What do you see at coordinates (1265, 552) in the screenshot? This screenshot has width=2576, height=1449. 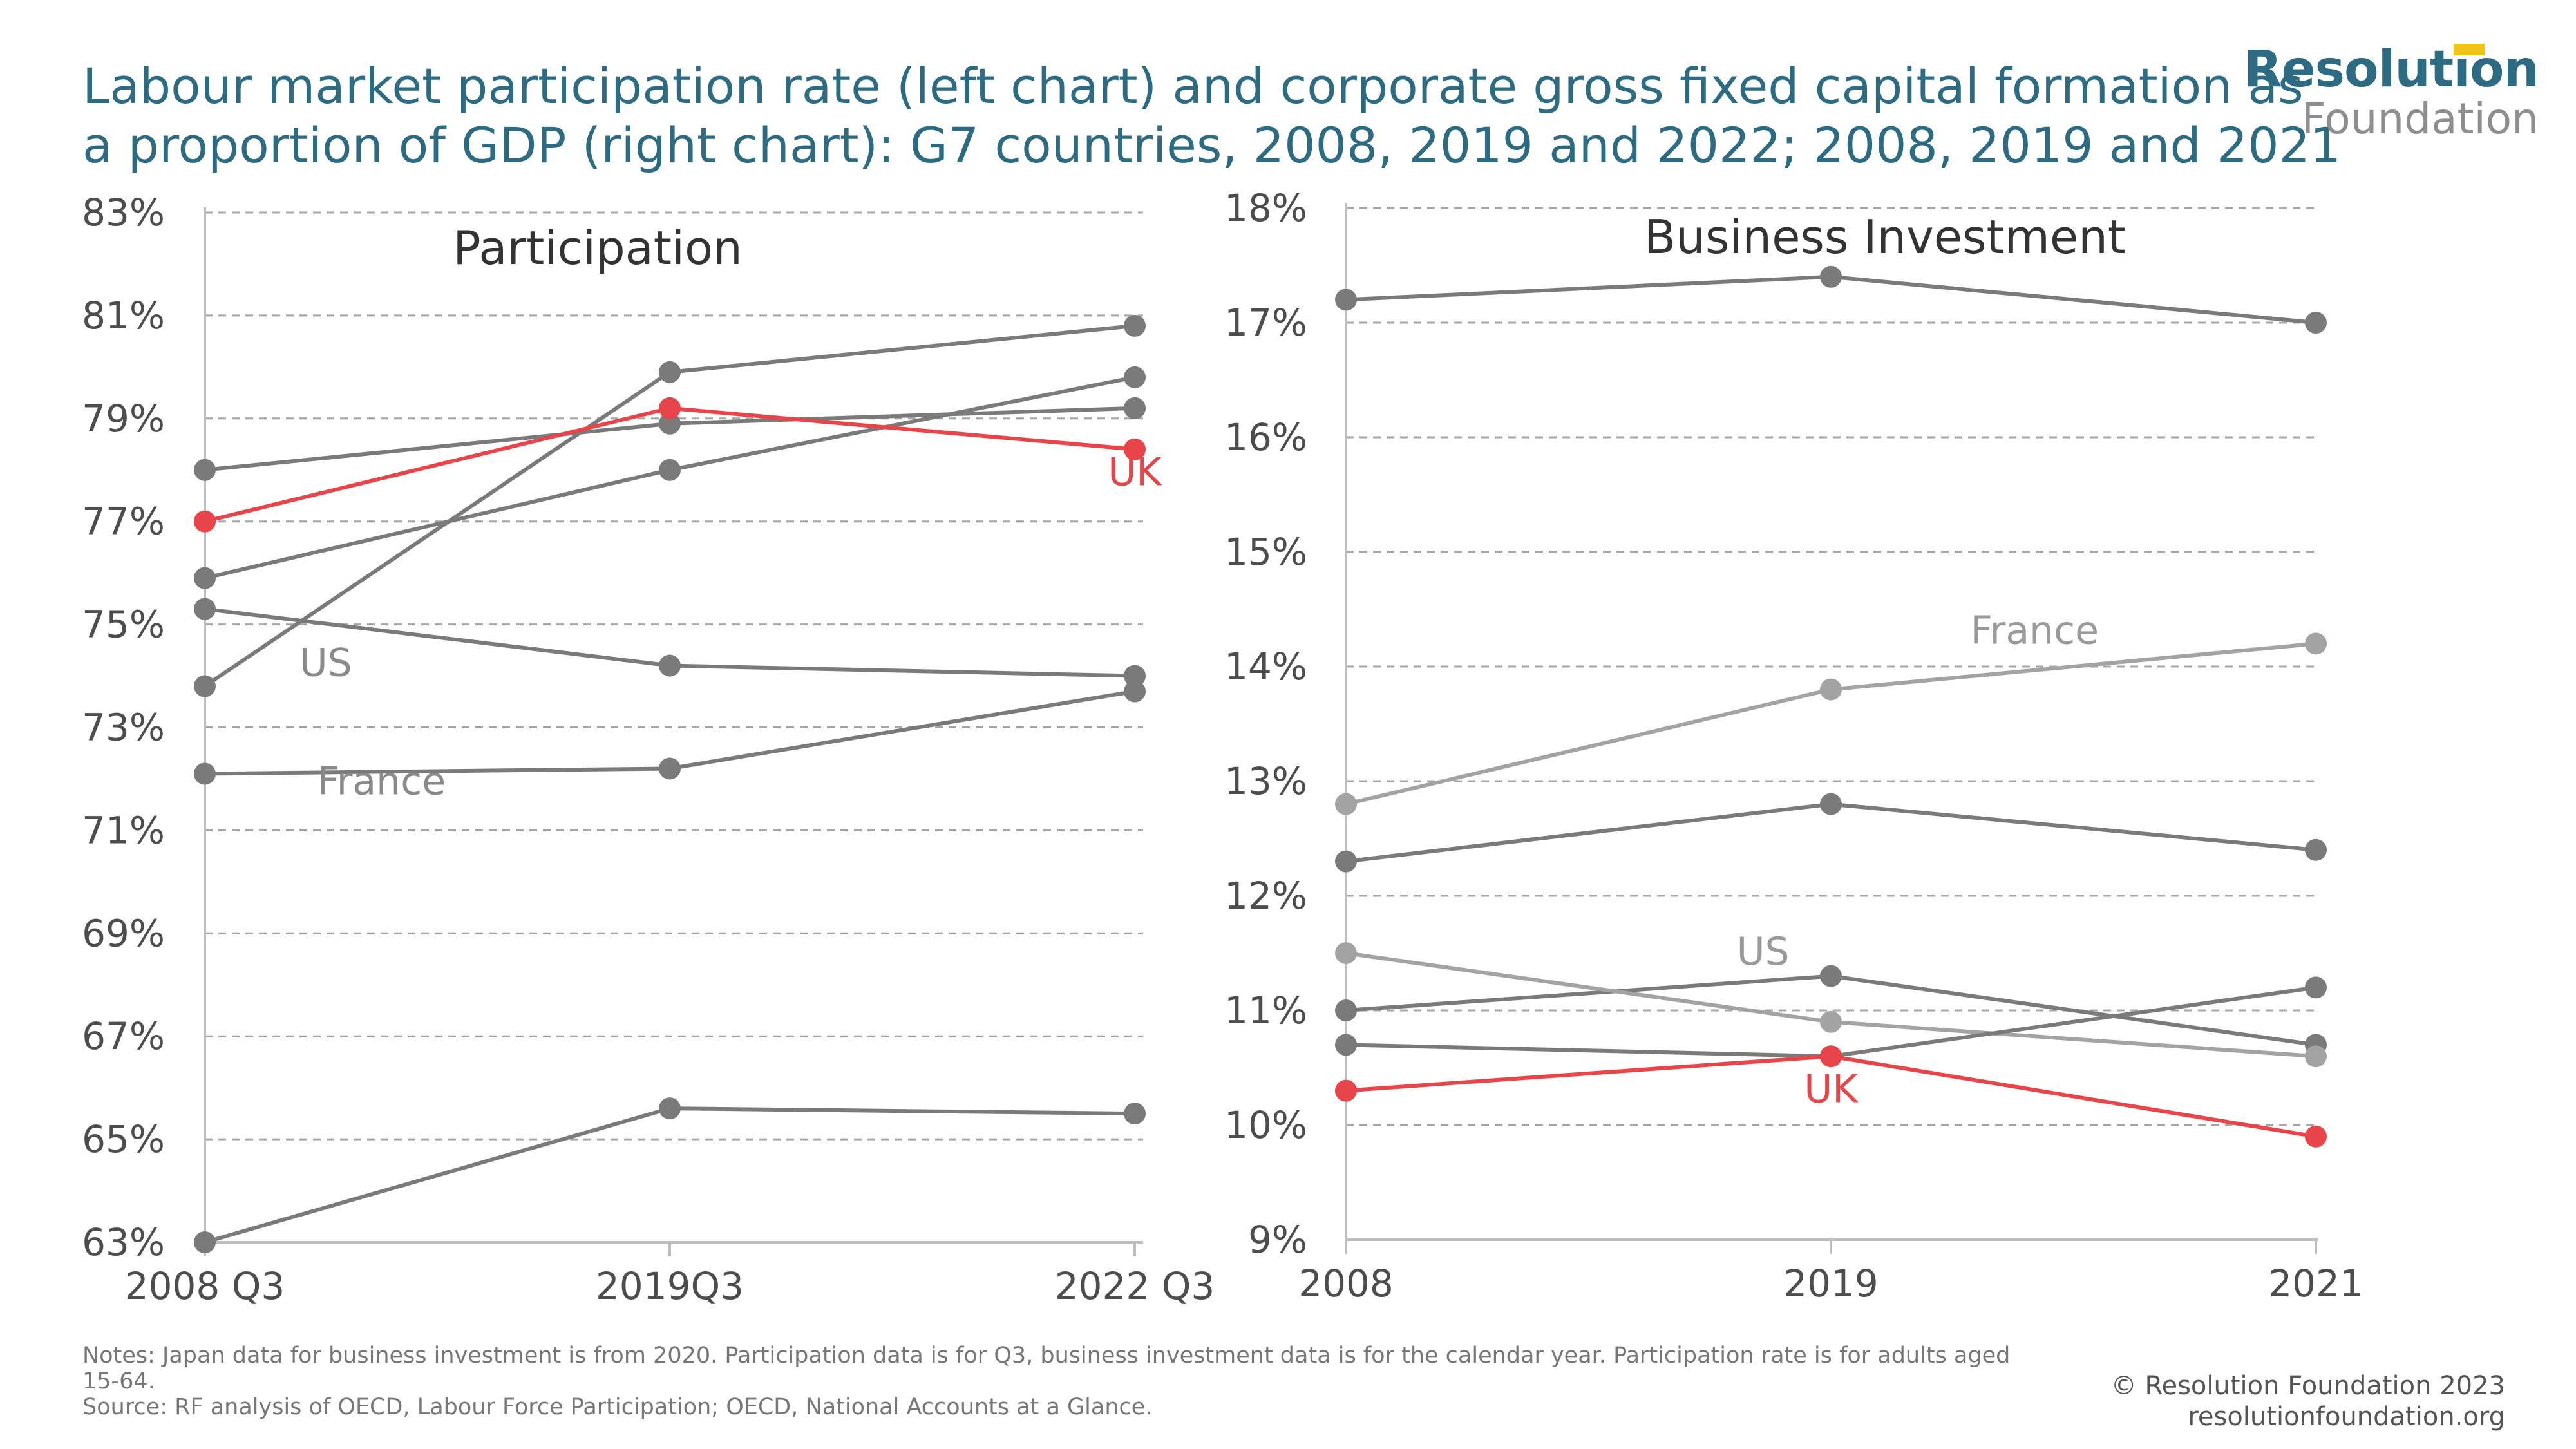 I see `investment-y-tick-label: 15%` at bounding box center [1265, 552].